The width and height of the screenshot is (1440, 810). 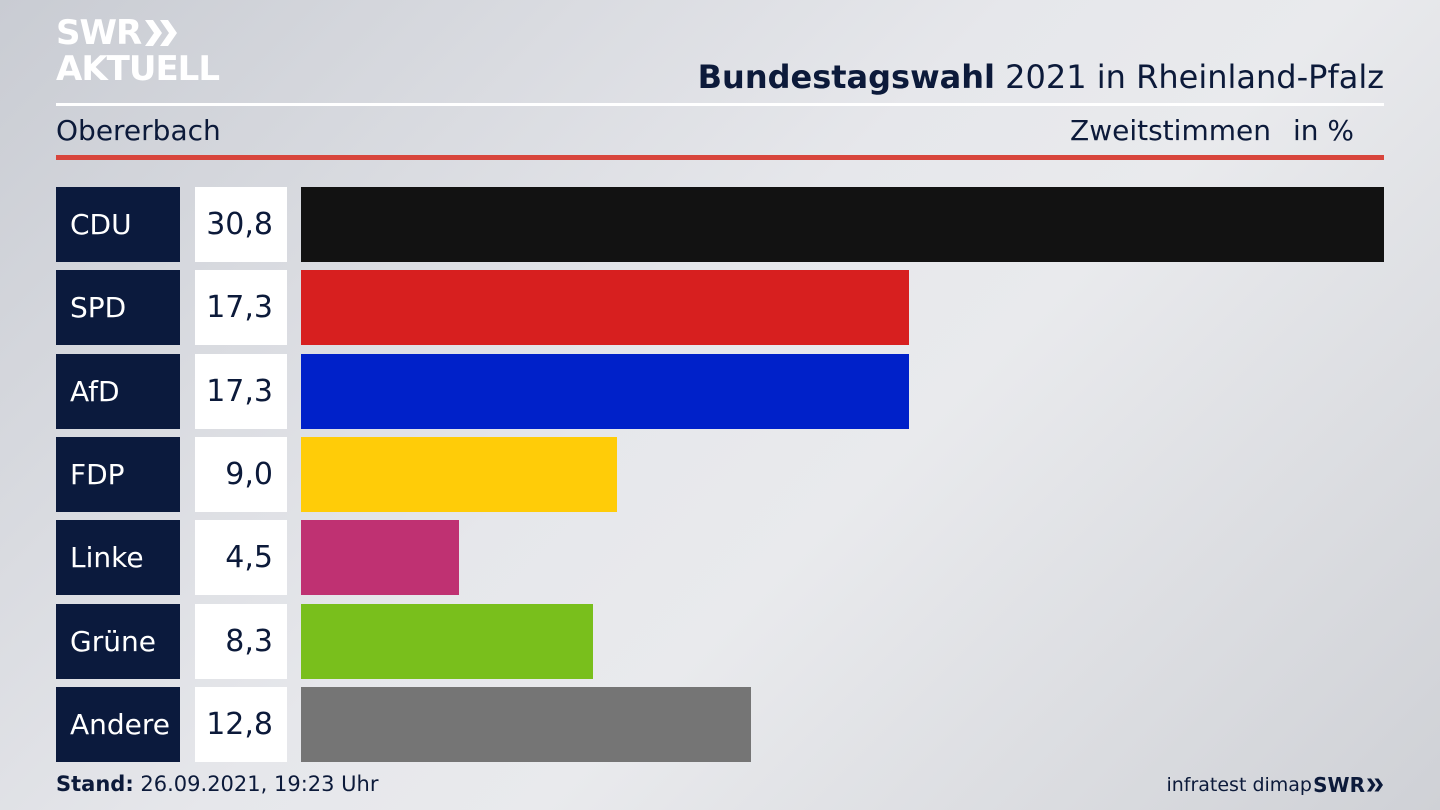 What do you see at coordinates (1375, 785) in the screenshot?
I see `double-chevron-small-icon` at bounding box center [1375, 785].